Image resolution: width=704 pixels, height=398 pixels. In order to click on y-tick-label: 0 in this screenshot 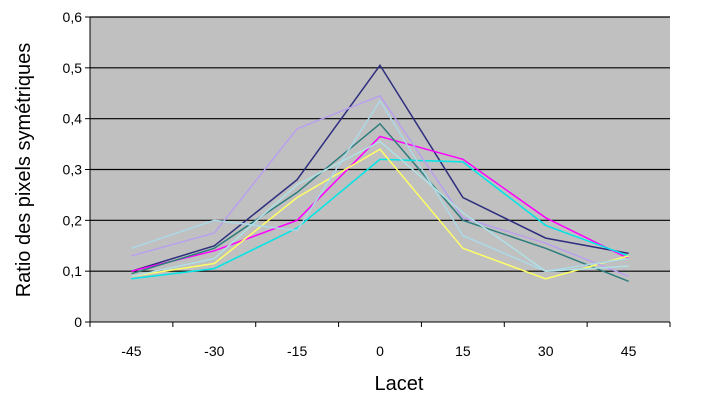, I will do `click(78, 322)`.